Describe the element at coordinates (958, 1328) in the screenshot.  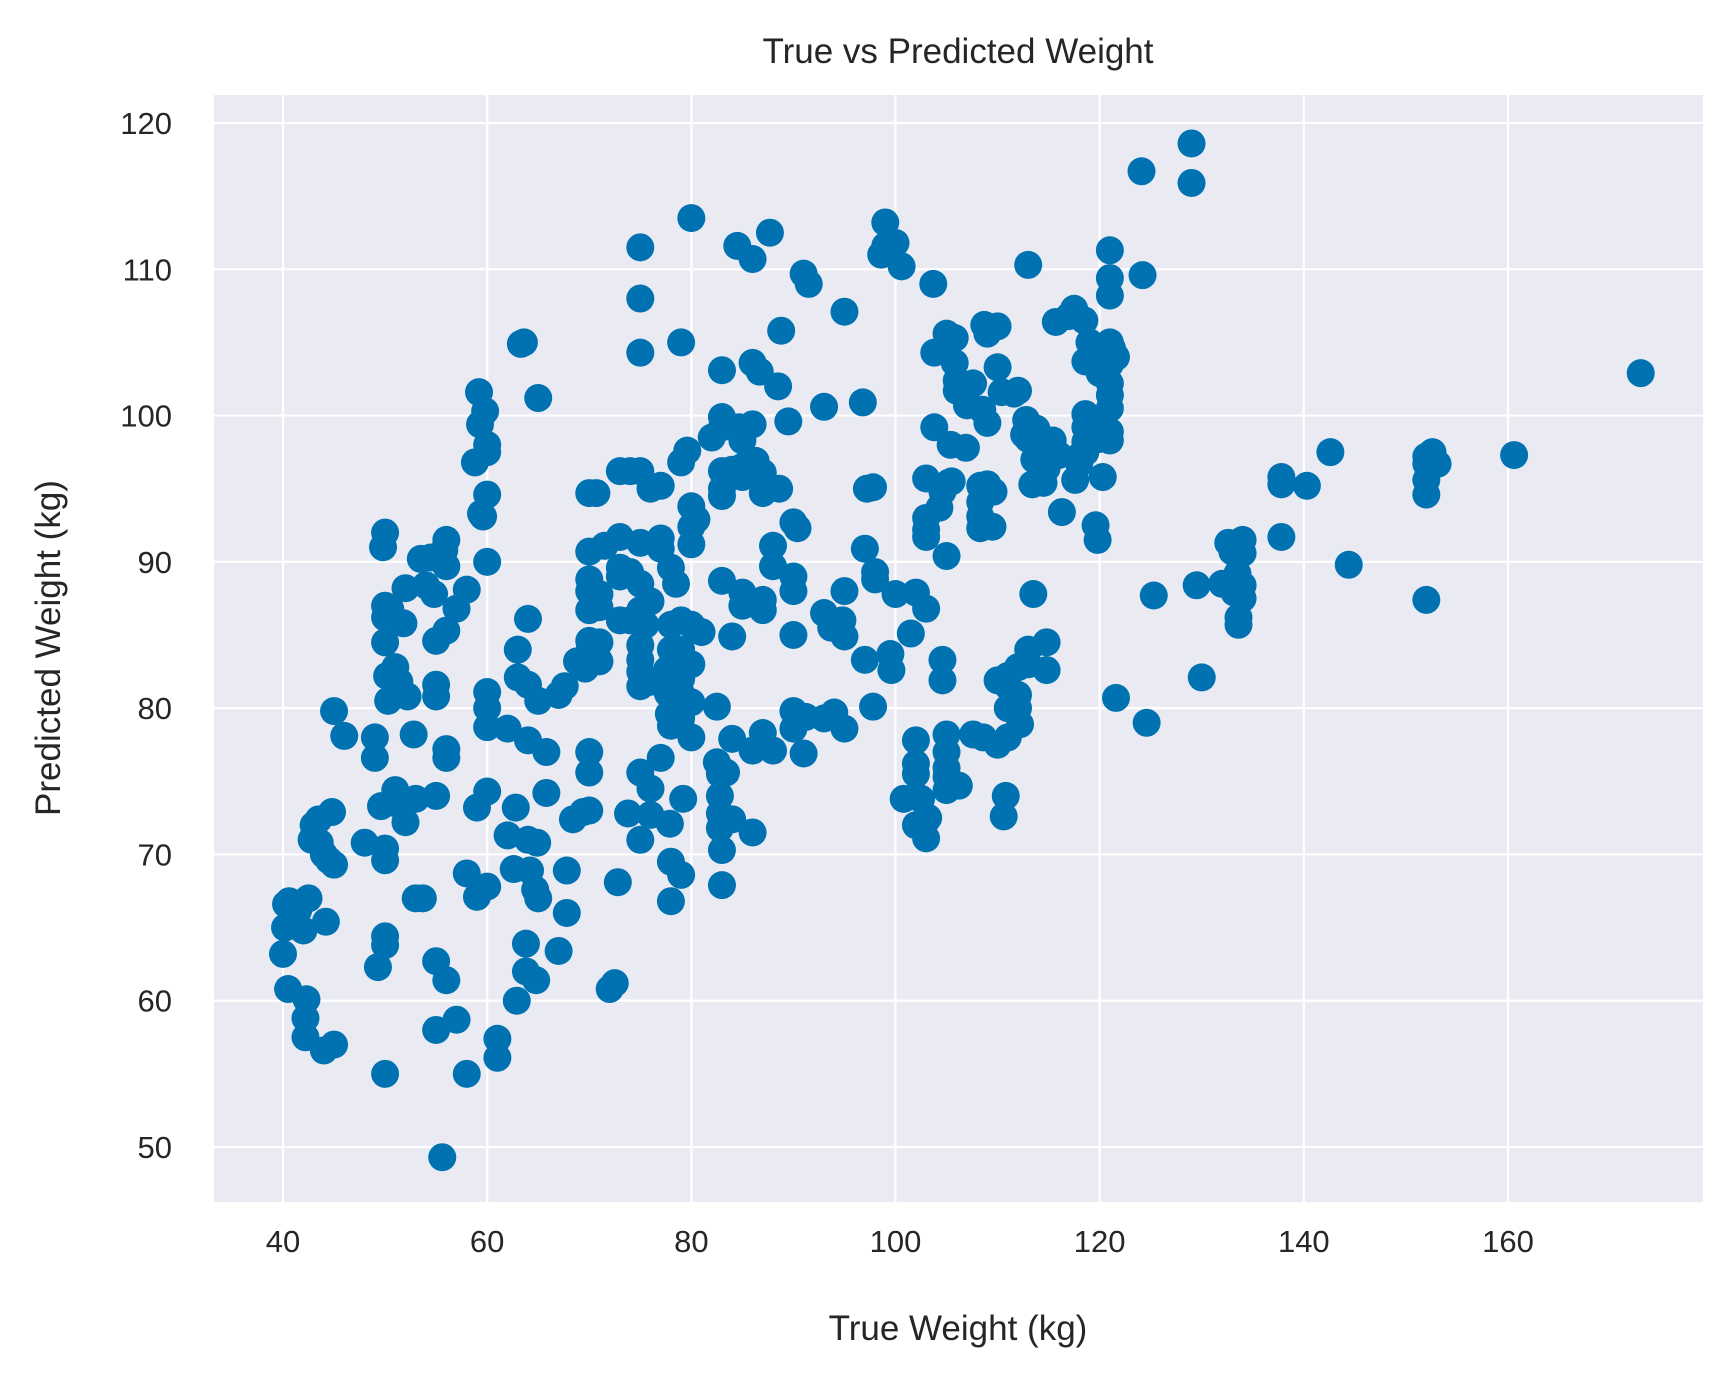
I see `x-axis-label: True Weight (kg)` at that location.